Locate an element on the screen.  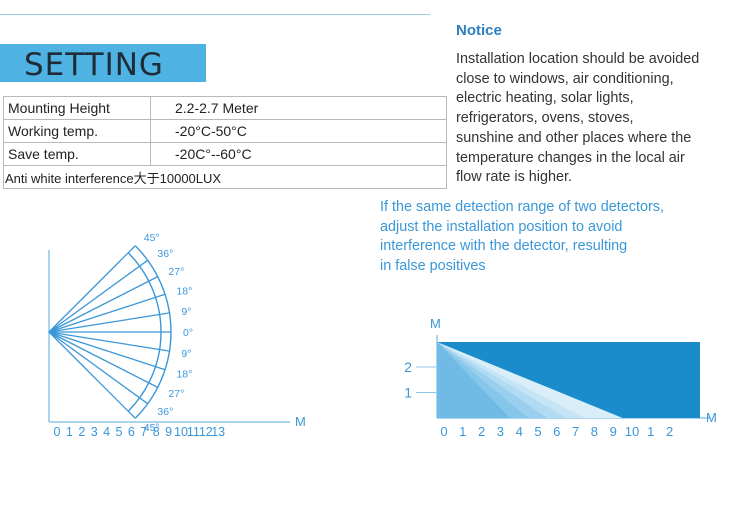
spec-label: Working temp. is located at coordinates (77, 131).